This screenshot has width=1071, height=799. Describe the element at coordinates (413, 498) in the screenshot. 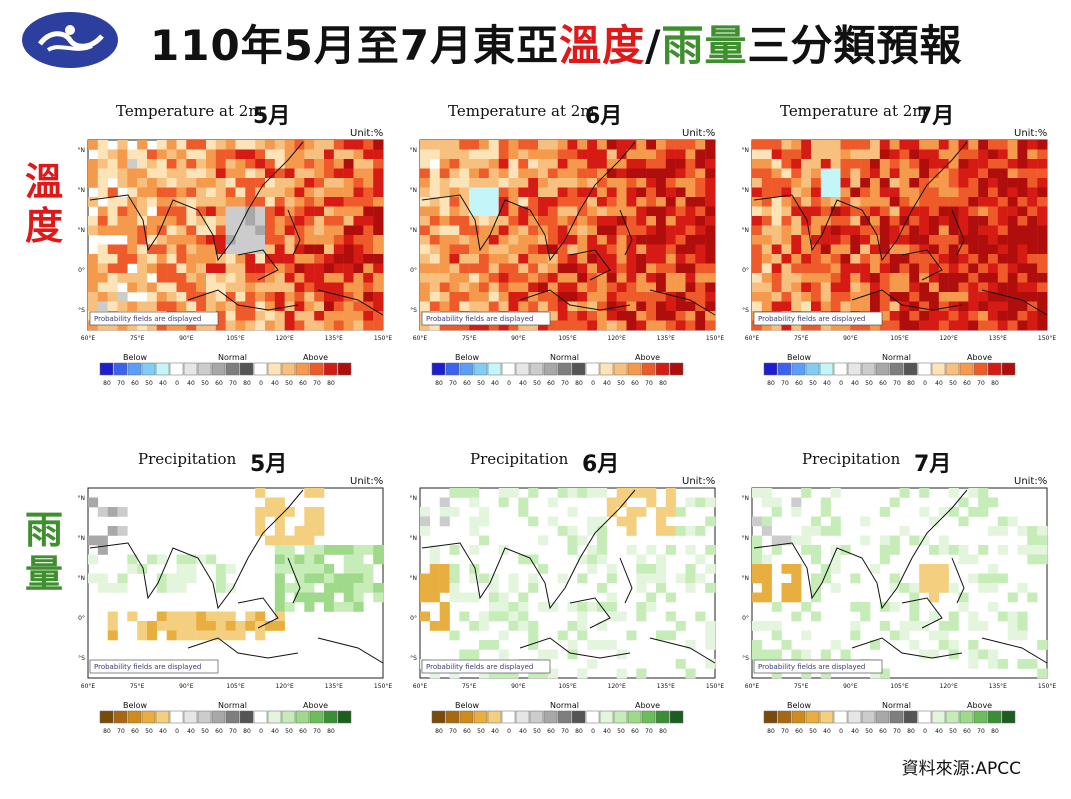

I see `lat-label: 30°N` at that location.